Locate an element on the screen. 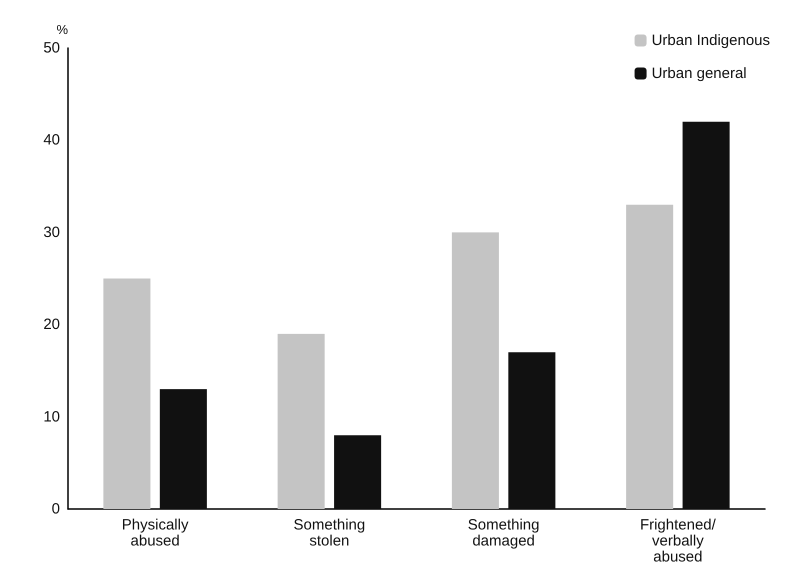  y-tick-label: 20 is located at coordinates (51, 325).